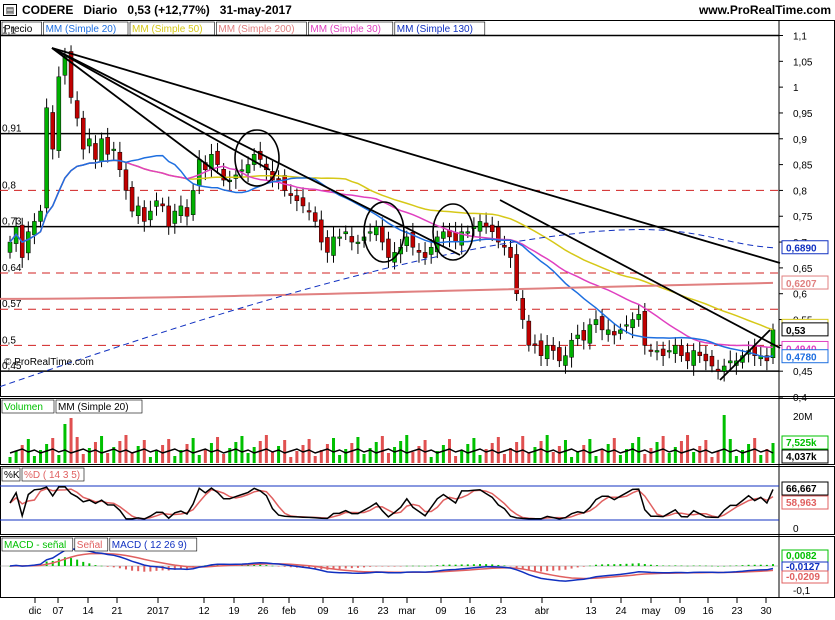  I want to click on legend-label-1: MM (Simple 20), so click(81, 29).